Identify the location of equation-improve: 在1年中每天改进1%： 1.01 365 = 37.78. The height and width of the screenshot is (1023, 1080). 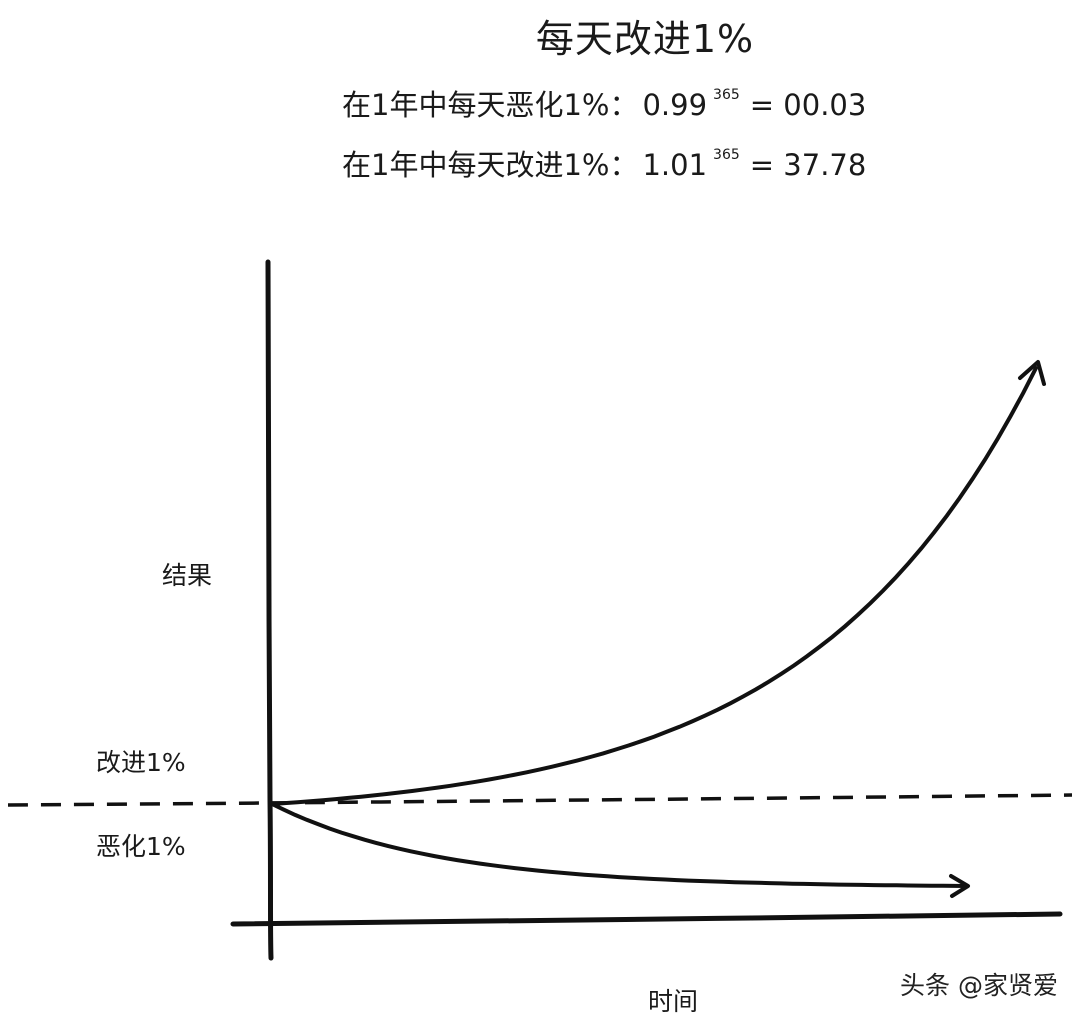
(604, 163).